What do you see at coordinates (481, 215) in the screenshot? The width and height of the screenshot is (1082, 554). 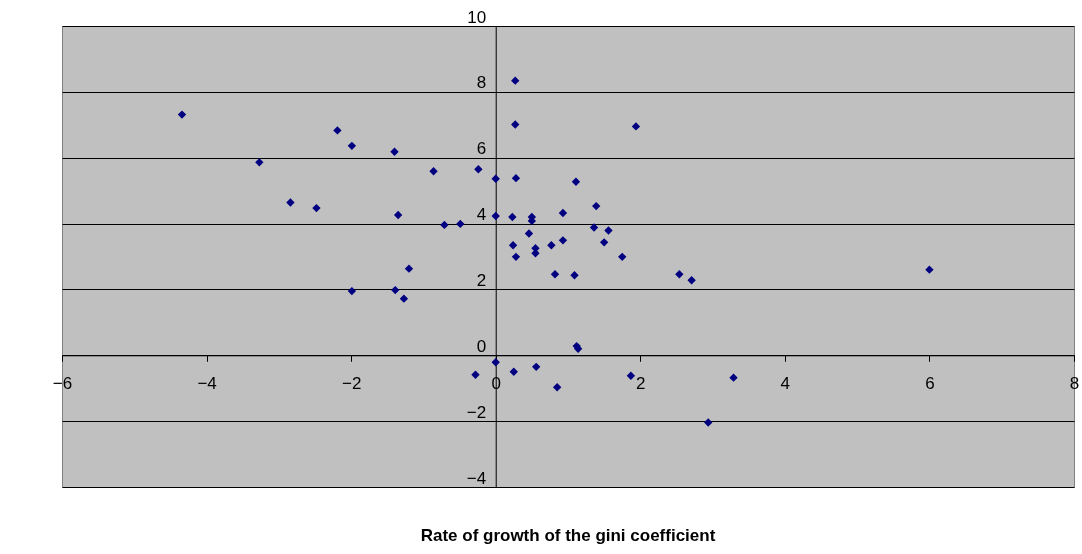 I see `y-tick-label: 4` at bounding box center [481, 215].